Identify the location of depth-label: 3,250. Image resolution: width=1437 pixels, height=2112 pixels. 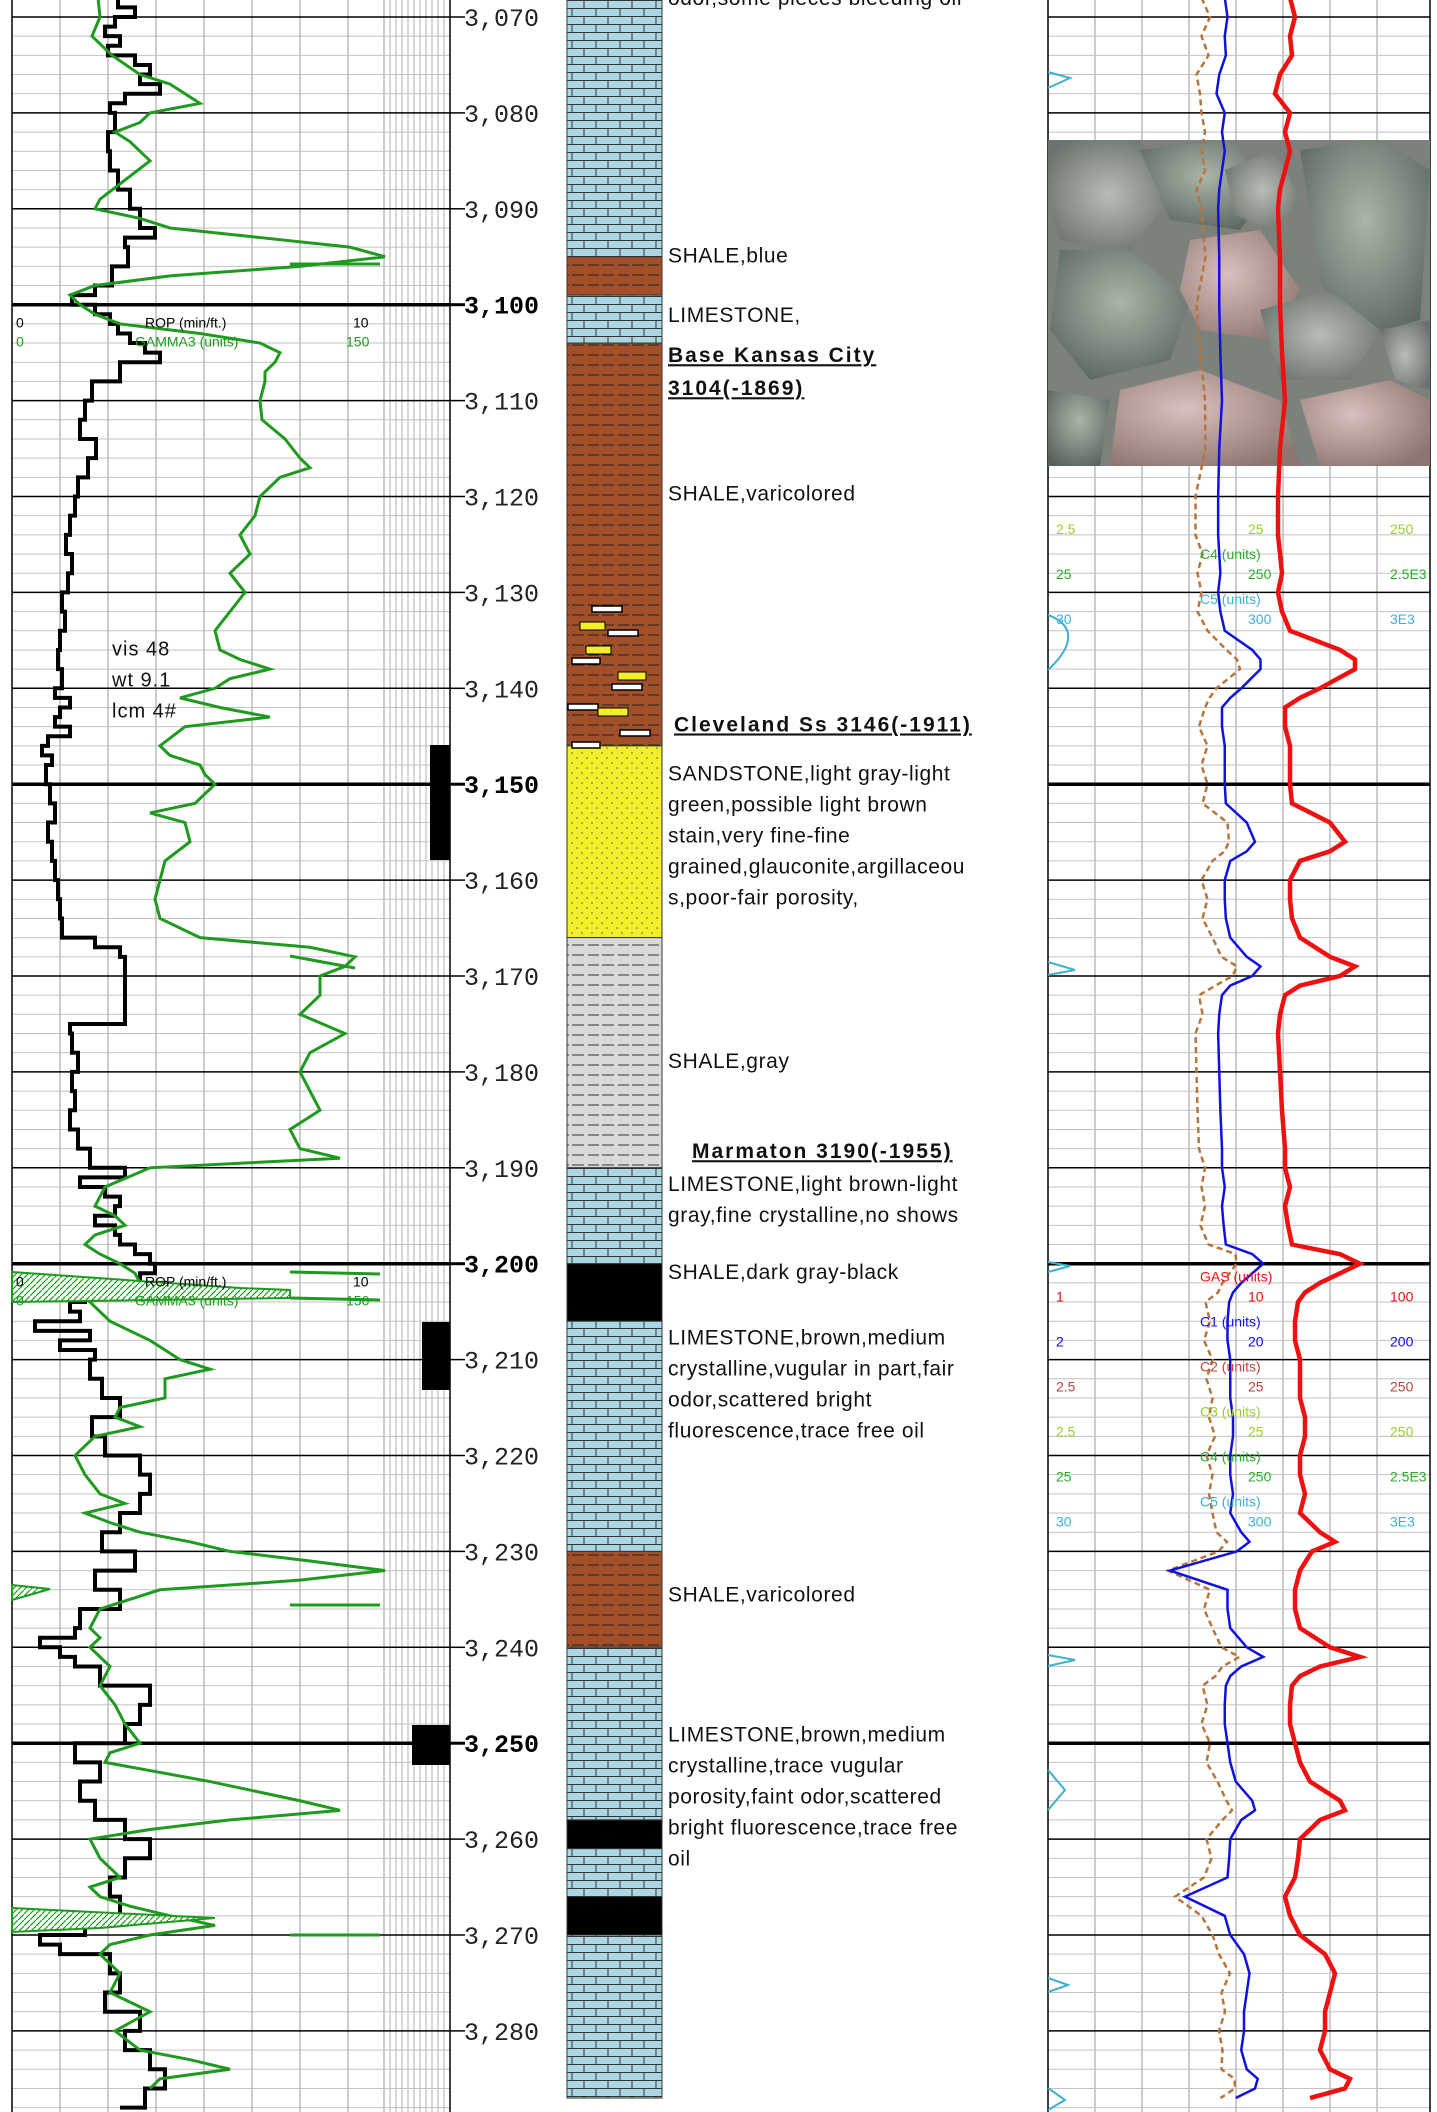
(501, 1745).